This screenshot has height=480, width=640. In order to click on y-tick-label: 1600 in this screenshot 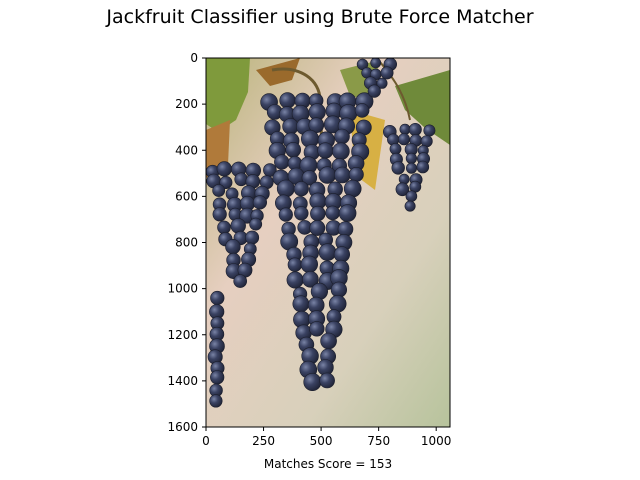, I will do `click(182, 427)`.